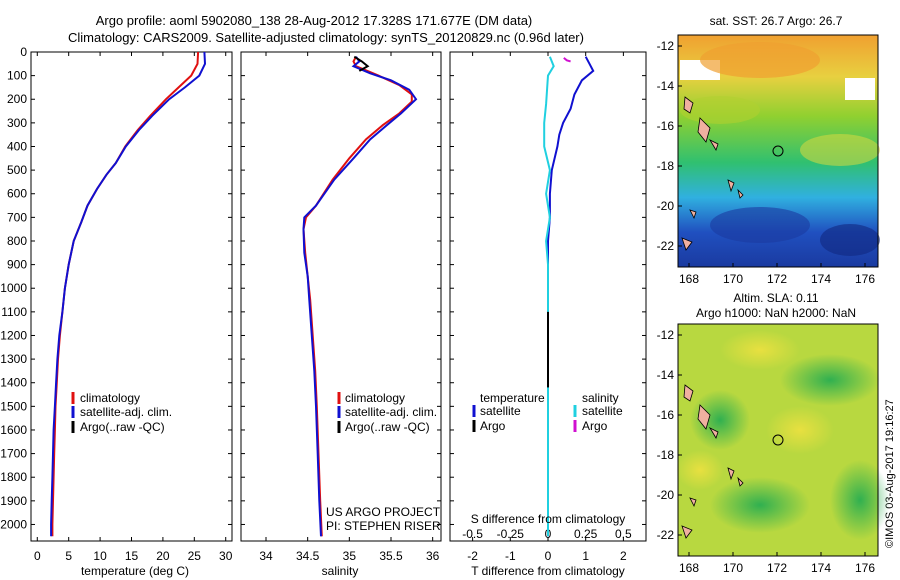  What do you see at coordinates (13, 359) in the screenshot?
I see `depth-tick-label: 1300` at bounding box center [13, 359].